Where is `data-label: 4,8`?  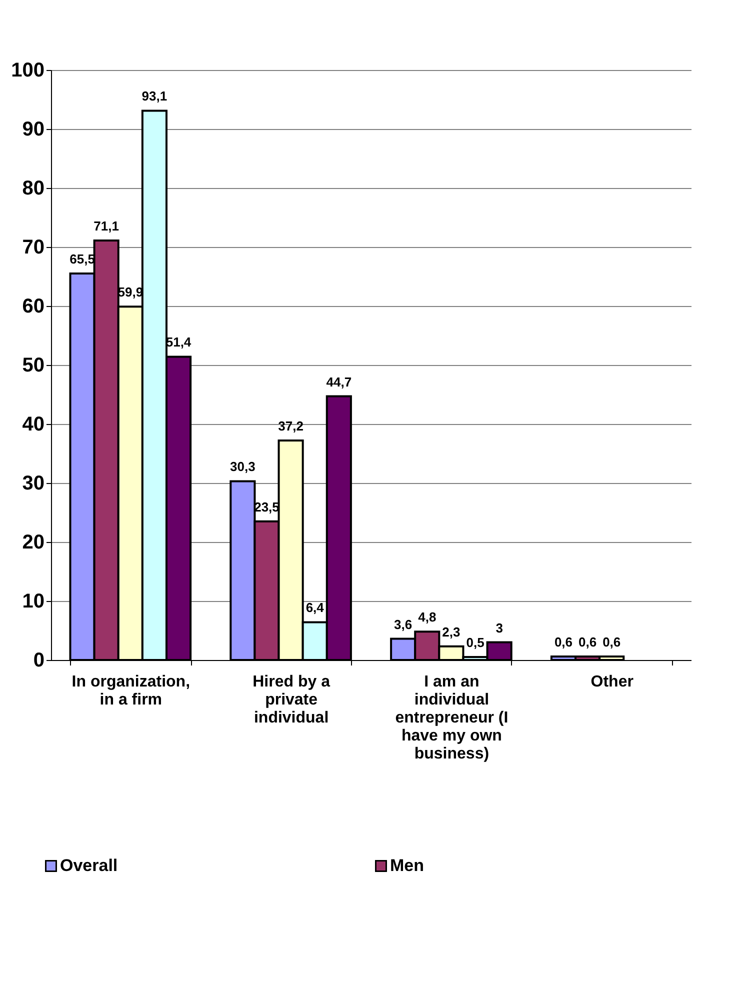 data-label: 4,8 is located at coordinates (427, 617).